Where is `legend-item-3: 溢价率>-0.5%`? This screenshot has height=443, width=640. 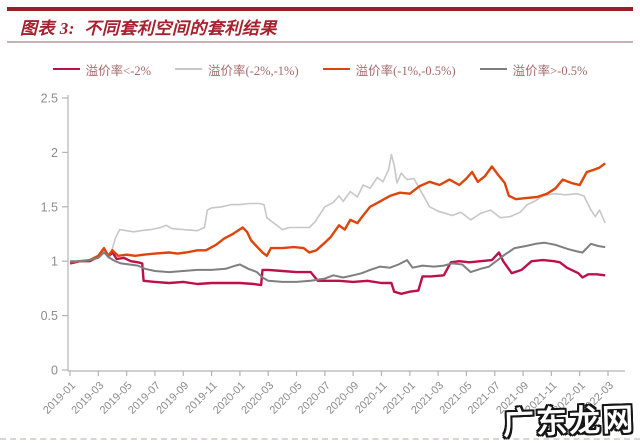
legend-item-3: 溢价率>-0.5% is located at coordinates (533, 69).